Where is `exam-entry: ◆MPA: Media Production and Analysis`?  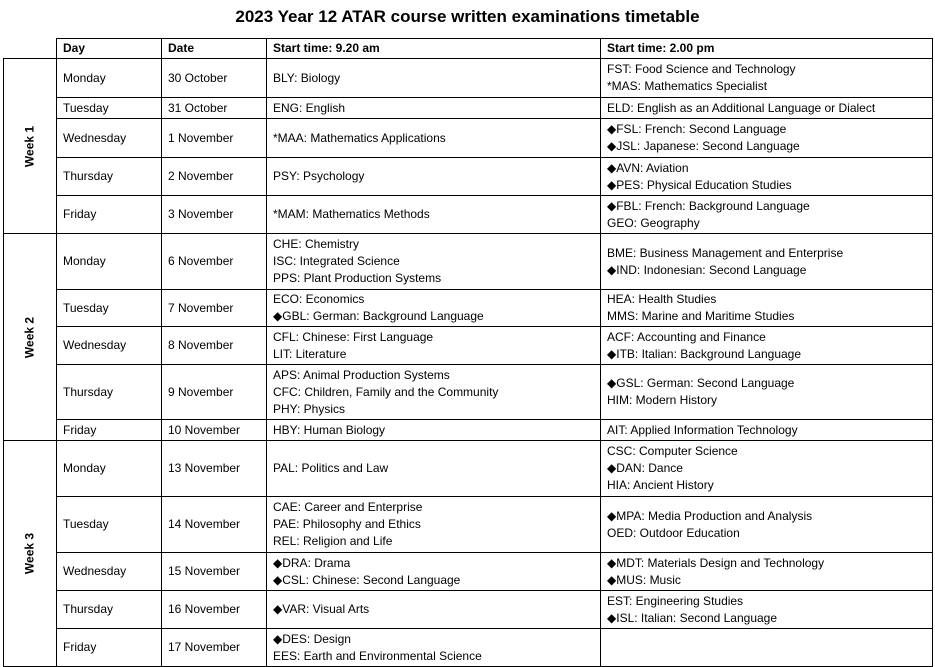 exam-entry: ◆MPA: Media Production and Analysis is located at coordinates (710, 515).